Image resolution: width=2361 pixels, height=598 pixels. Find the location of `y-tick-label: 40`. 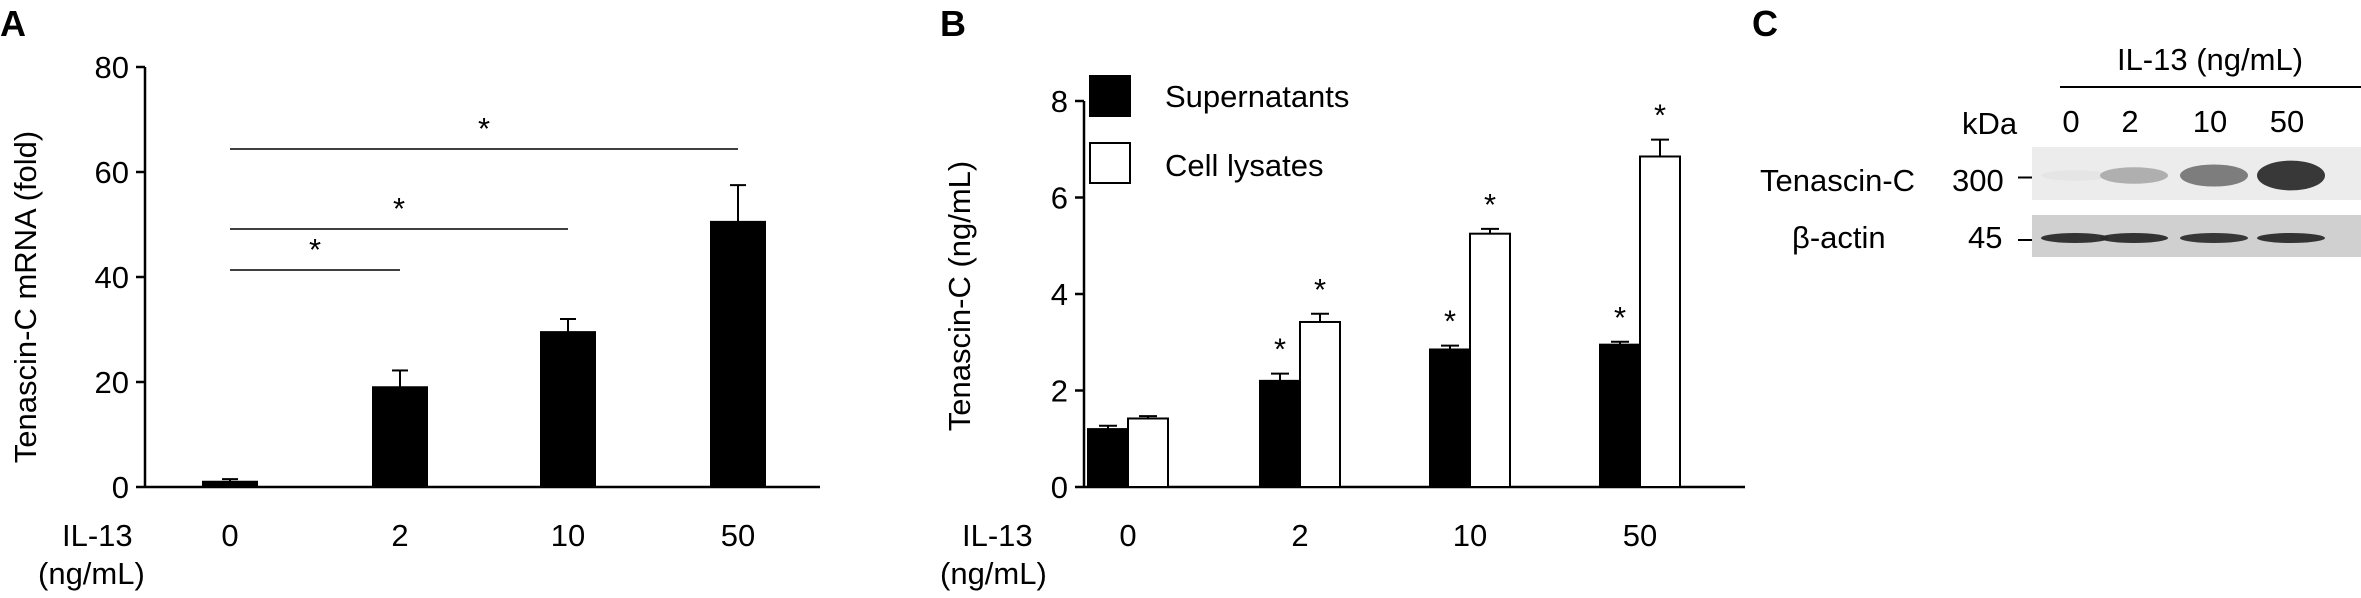

y-tick-label: 40 is located at coordinates (112, 277).